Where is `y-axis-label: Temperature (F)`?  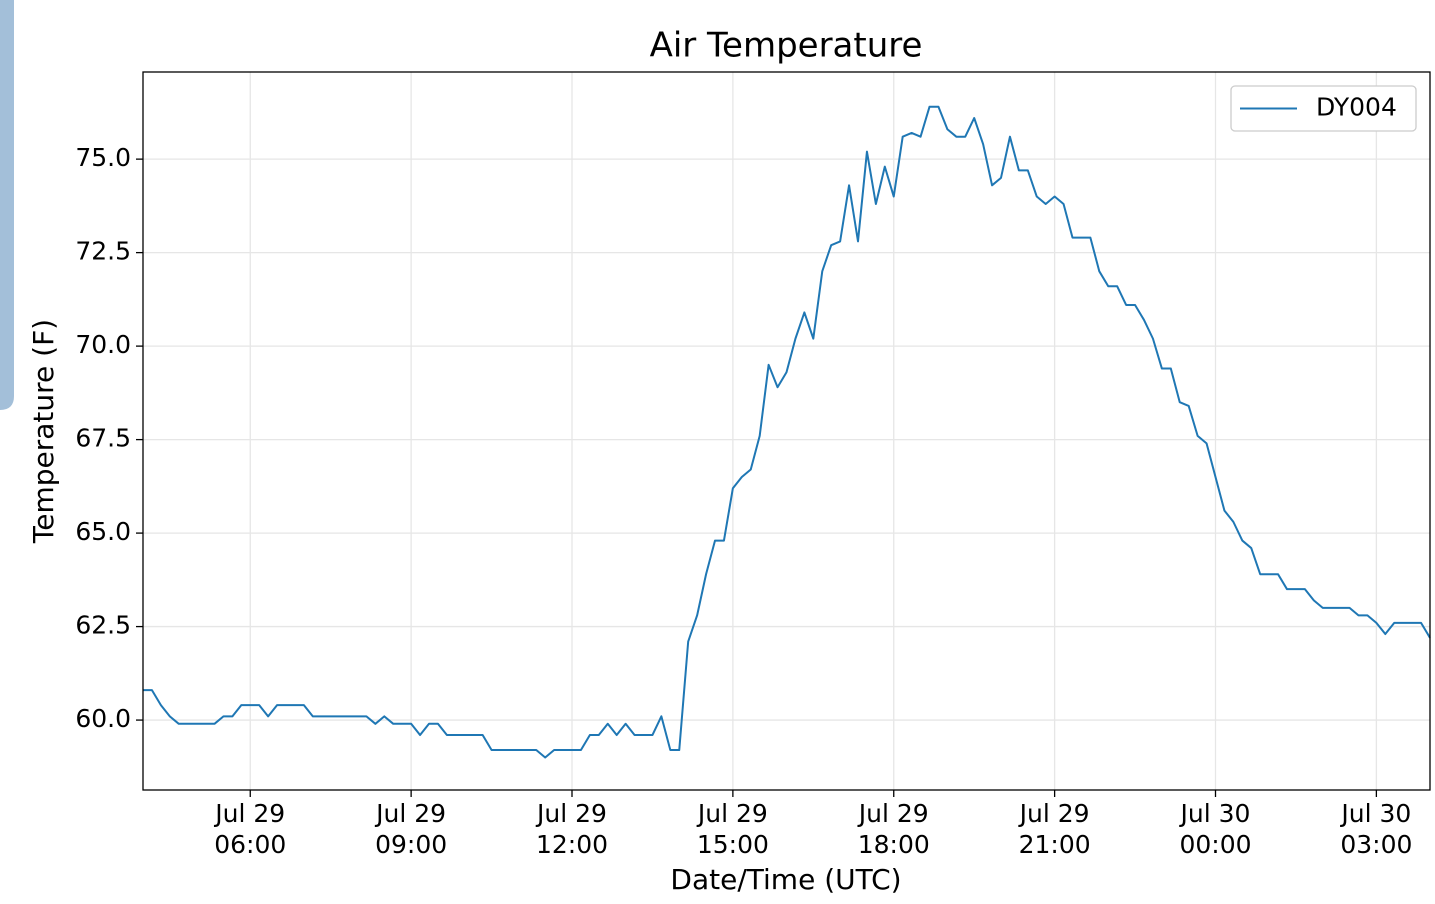 y-axis-label: Temperature (F) is located at coordinates (43, 431).